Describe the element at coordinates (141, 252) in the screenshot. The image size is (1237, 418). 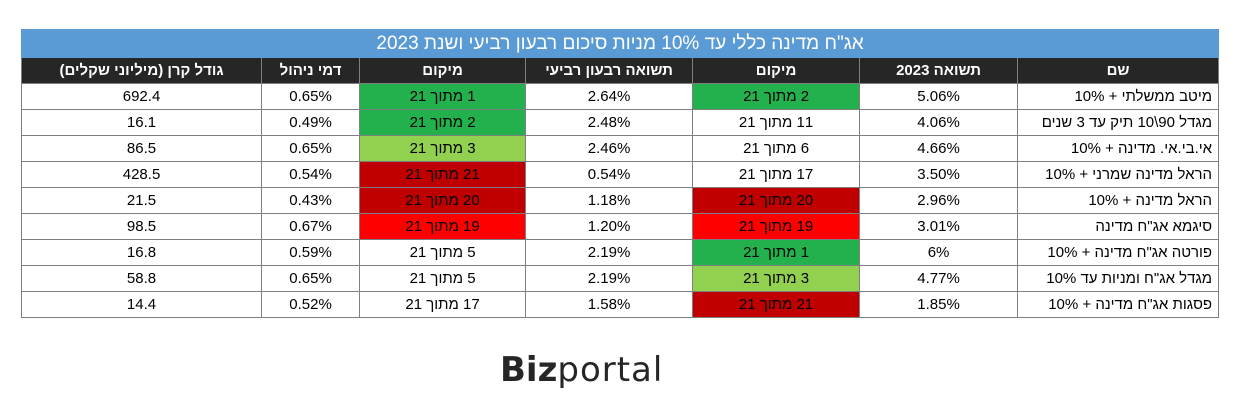
I see `cell-fund-size: 16.8` at that location.